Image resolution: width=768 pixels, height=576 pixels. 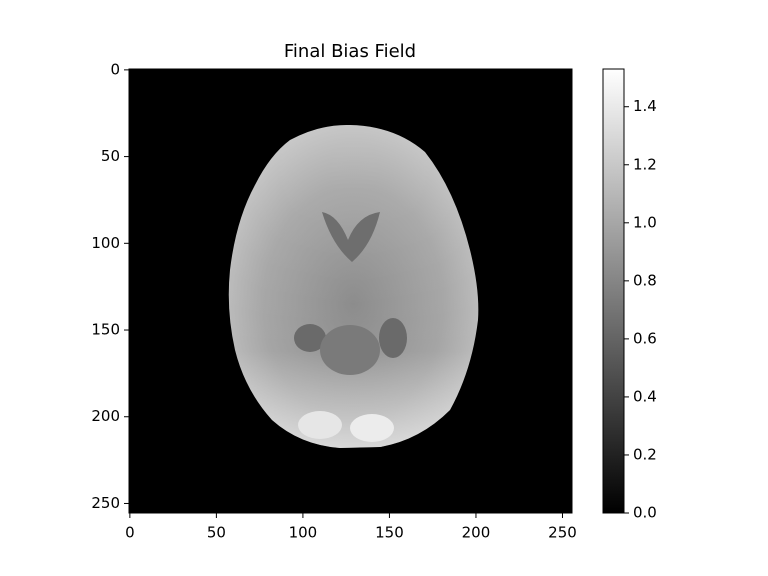 What do you see at coordinates (645, 222) in the screenshot?
I see `colorbar-tick-label: 1.0` at bounding box center [645, 222].